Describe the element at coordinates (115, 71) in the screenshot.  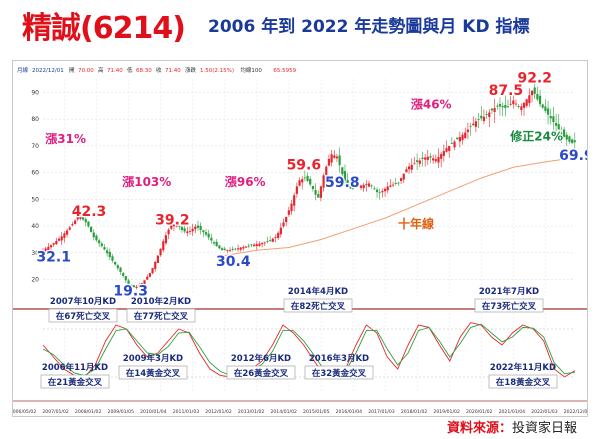
I see `legend-text-5: 71.40` at that location.